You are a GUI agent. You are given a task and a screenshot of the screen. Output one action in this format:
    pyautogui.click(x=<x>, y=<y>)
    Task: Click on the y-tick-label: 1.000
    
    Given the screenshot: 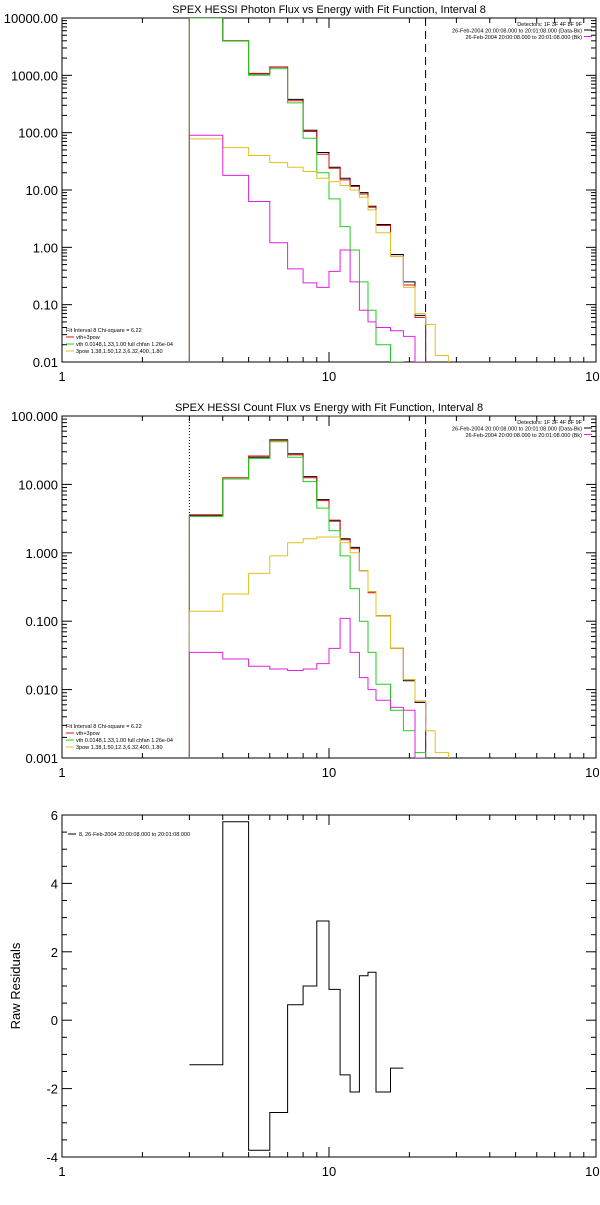 What is the action you would take?
    pyautogui.click(x=41, y=553)
    